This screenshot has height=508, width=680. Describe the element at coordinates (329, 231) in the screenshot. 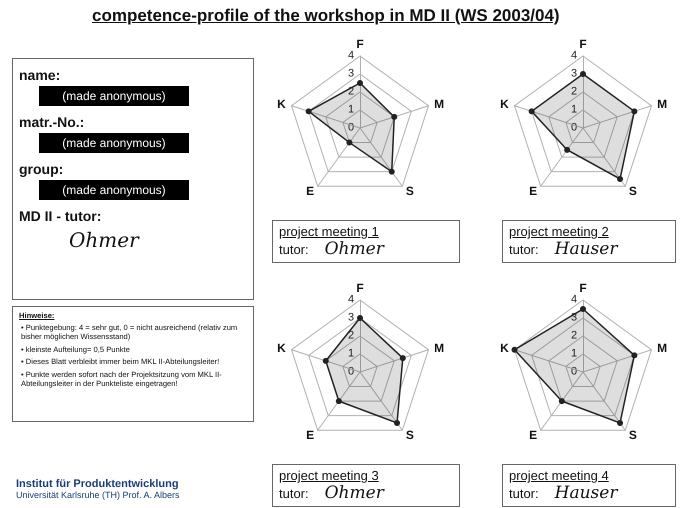

I see `text: project meeting 1` at that location.